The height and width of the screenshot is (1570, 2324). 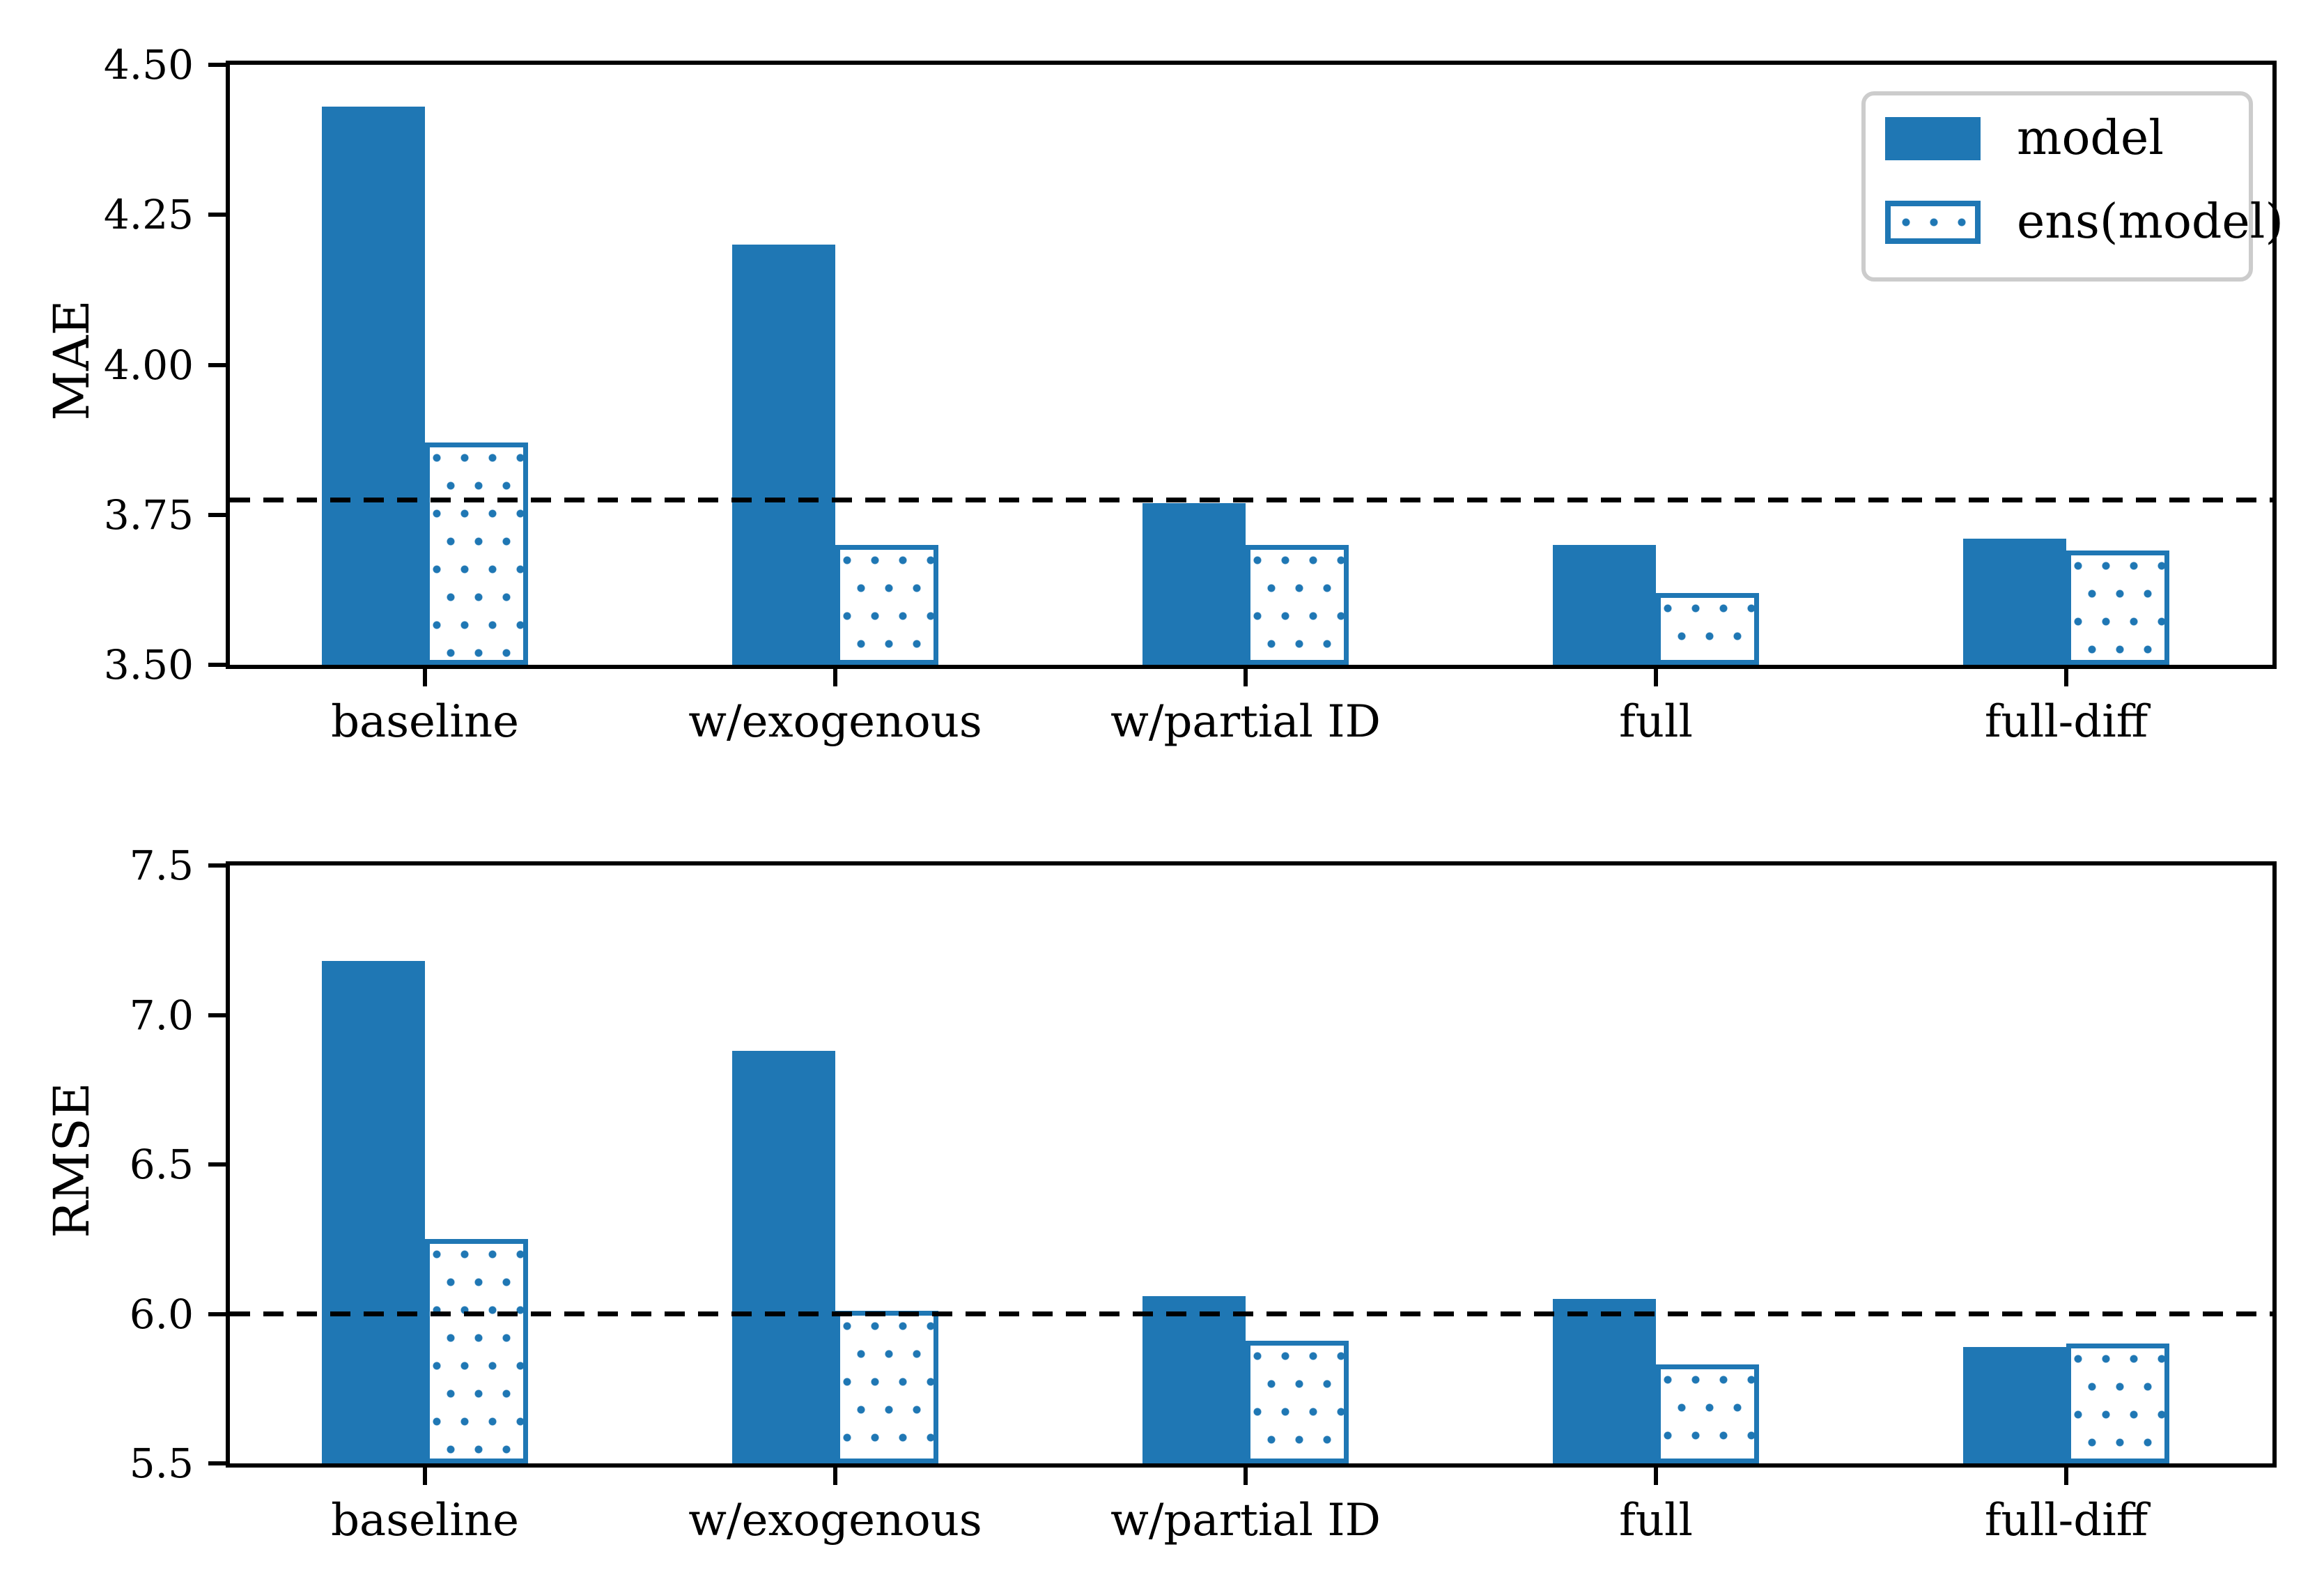 I want to click on legend-item-ens-model: ens(model), so click(x=2084, y=222).